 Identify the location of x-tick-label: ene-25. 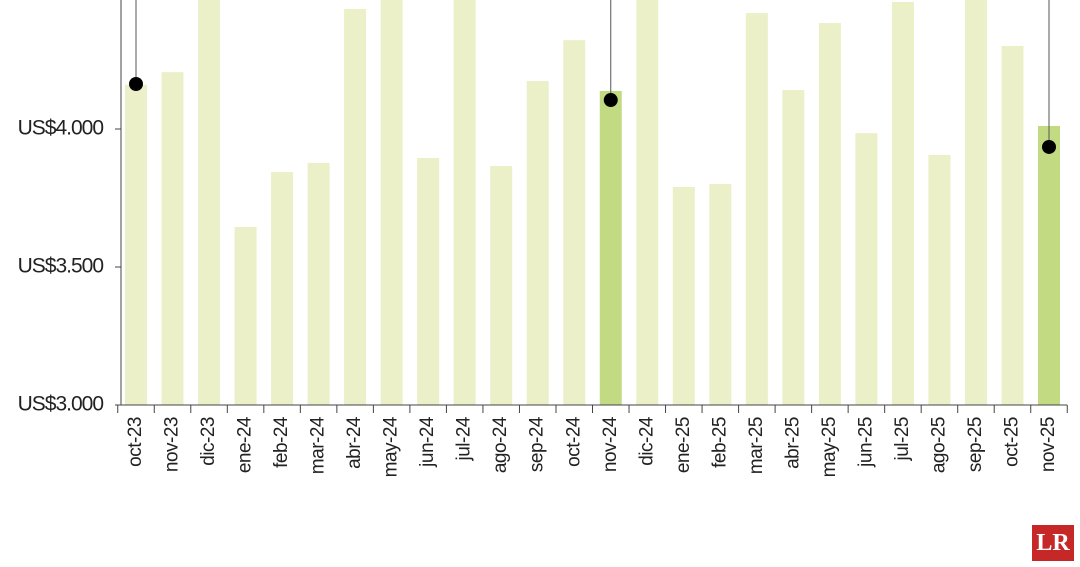
(683, 445).